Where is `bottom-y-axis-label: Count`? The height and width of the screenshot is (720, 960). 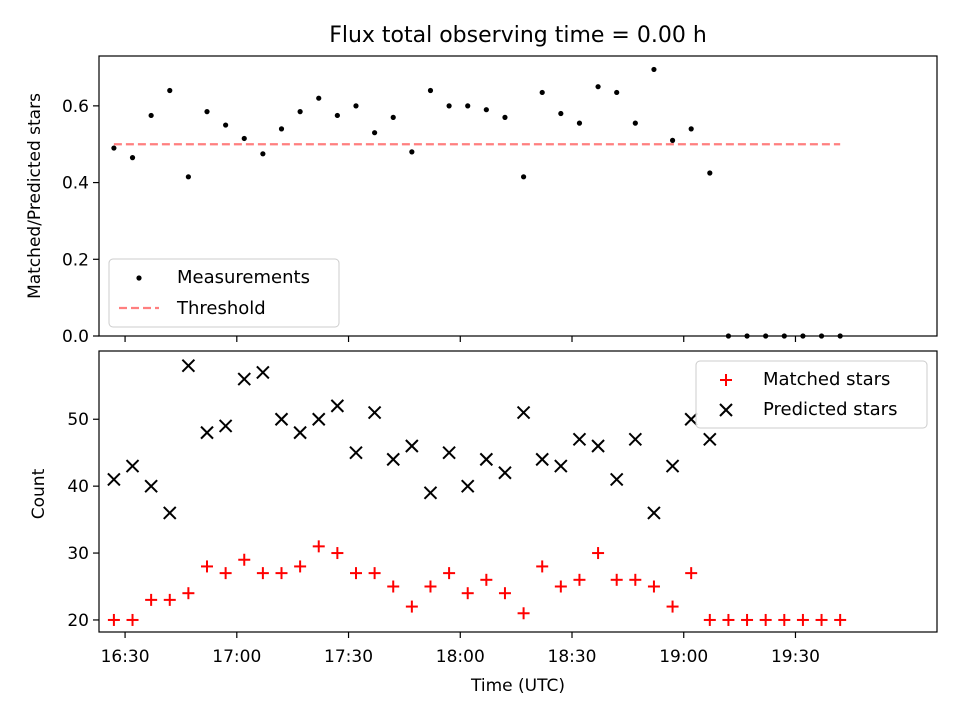
bottom-y-axis-label: Count is located at coordinates (39, 493).